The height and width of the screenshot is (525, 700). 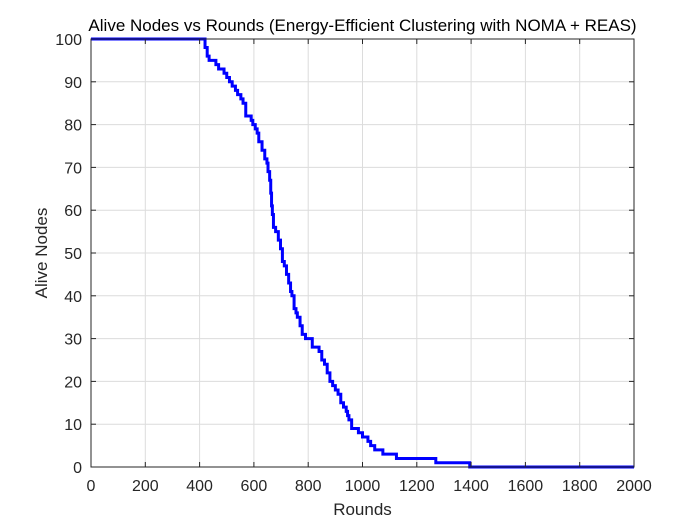 What do you see at coordinates (41, 253) in the screenshot?
I see `y-axis-title: Alive Nodes` at bounding box center [41, 253].